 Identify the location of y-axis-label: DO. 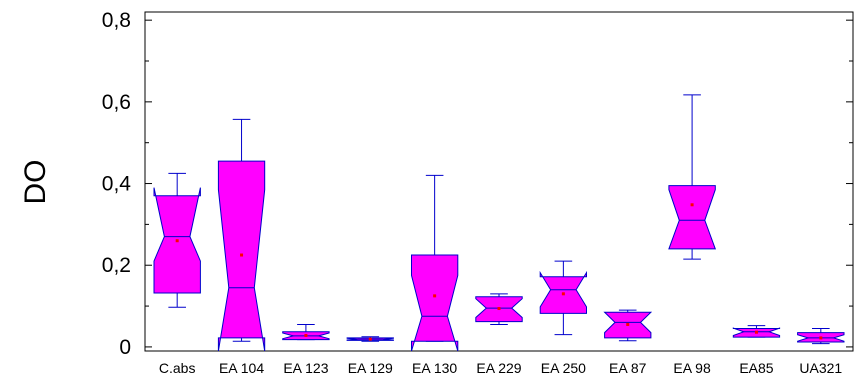
(35, 182).